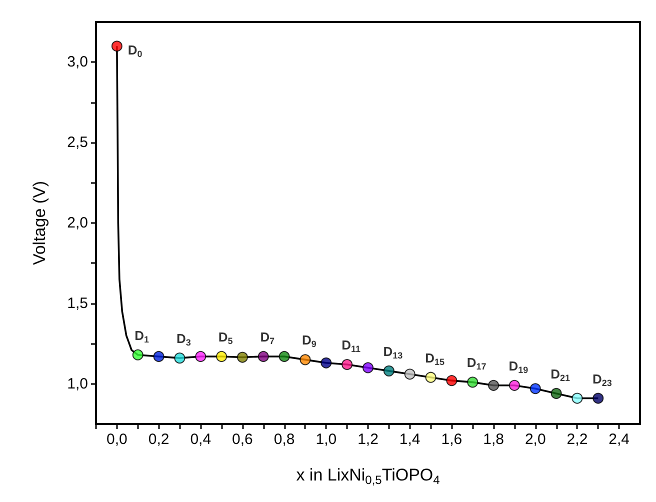 This screenshot has height=502, width=656. Describe the element at coordinates (159, 439) in the screenshot. I see `x-tick-label: 0,2` at that location.